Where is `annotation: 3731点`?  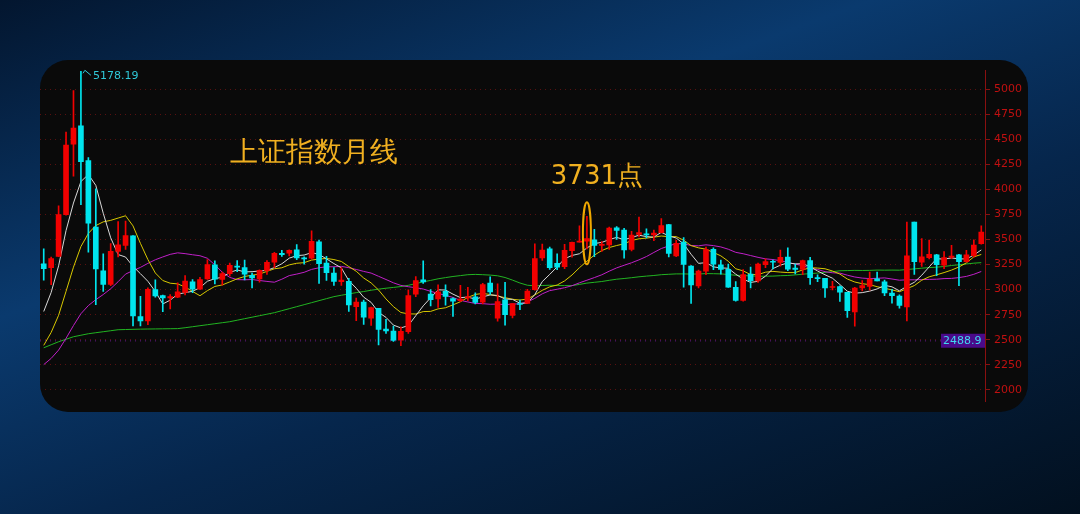
annotation: 3731点 is located at coordinates (596, 175).